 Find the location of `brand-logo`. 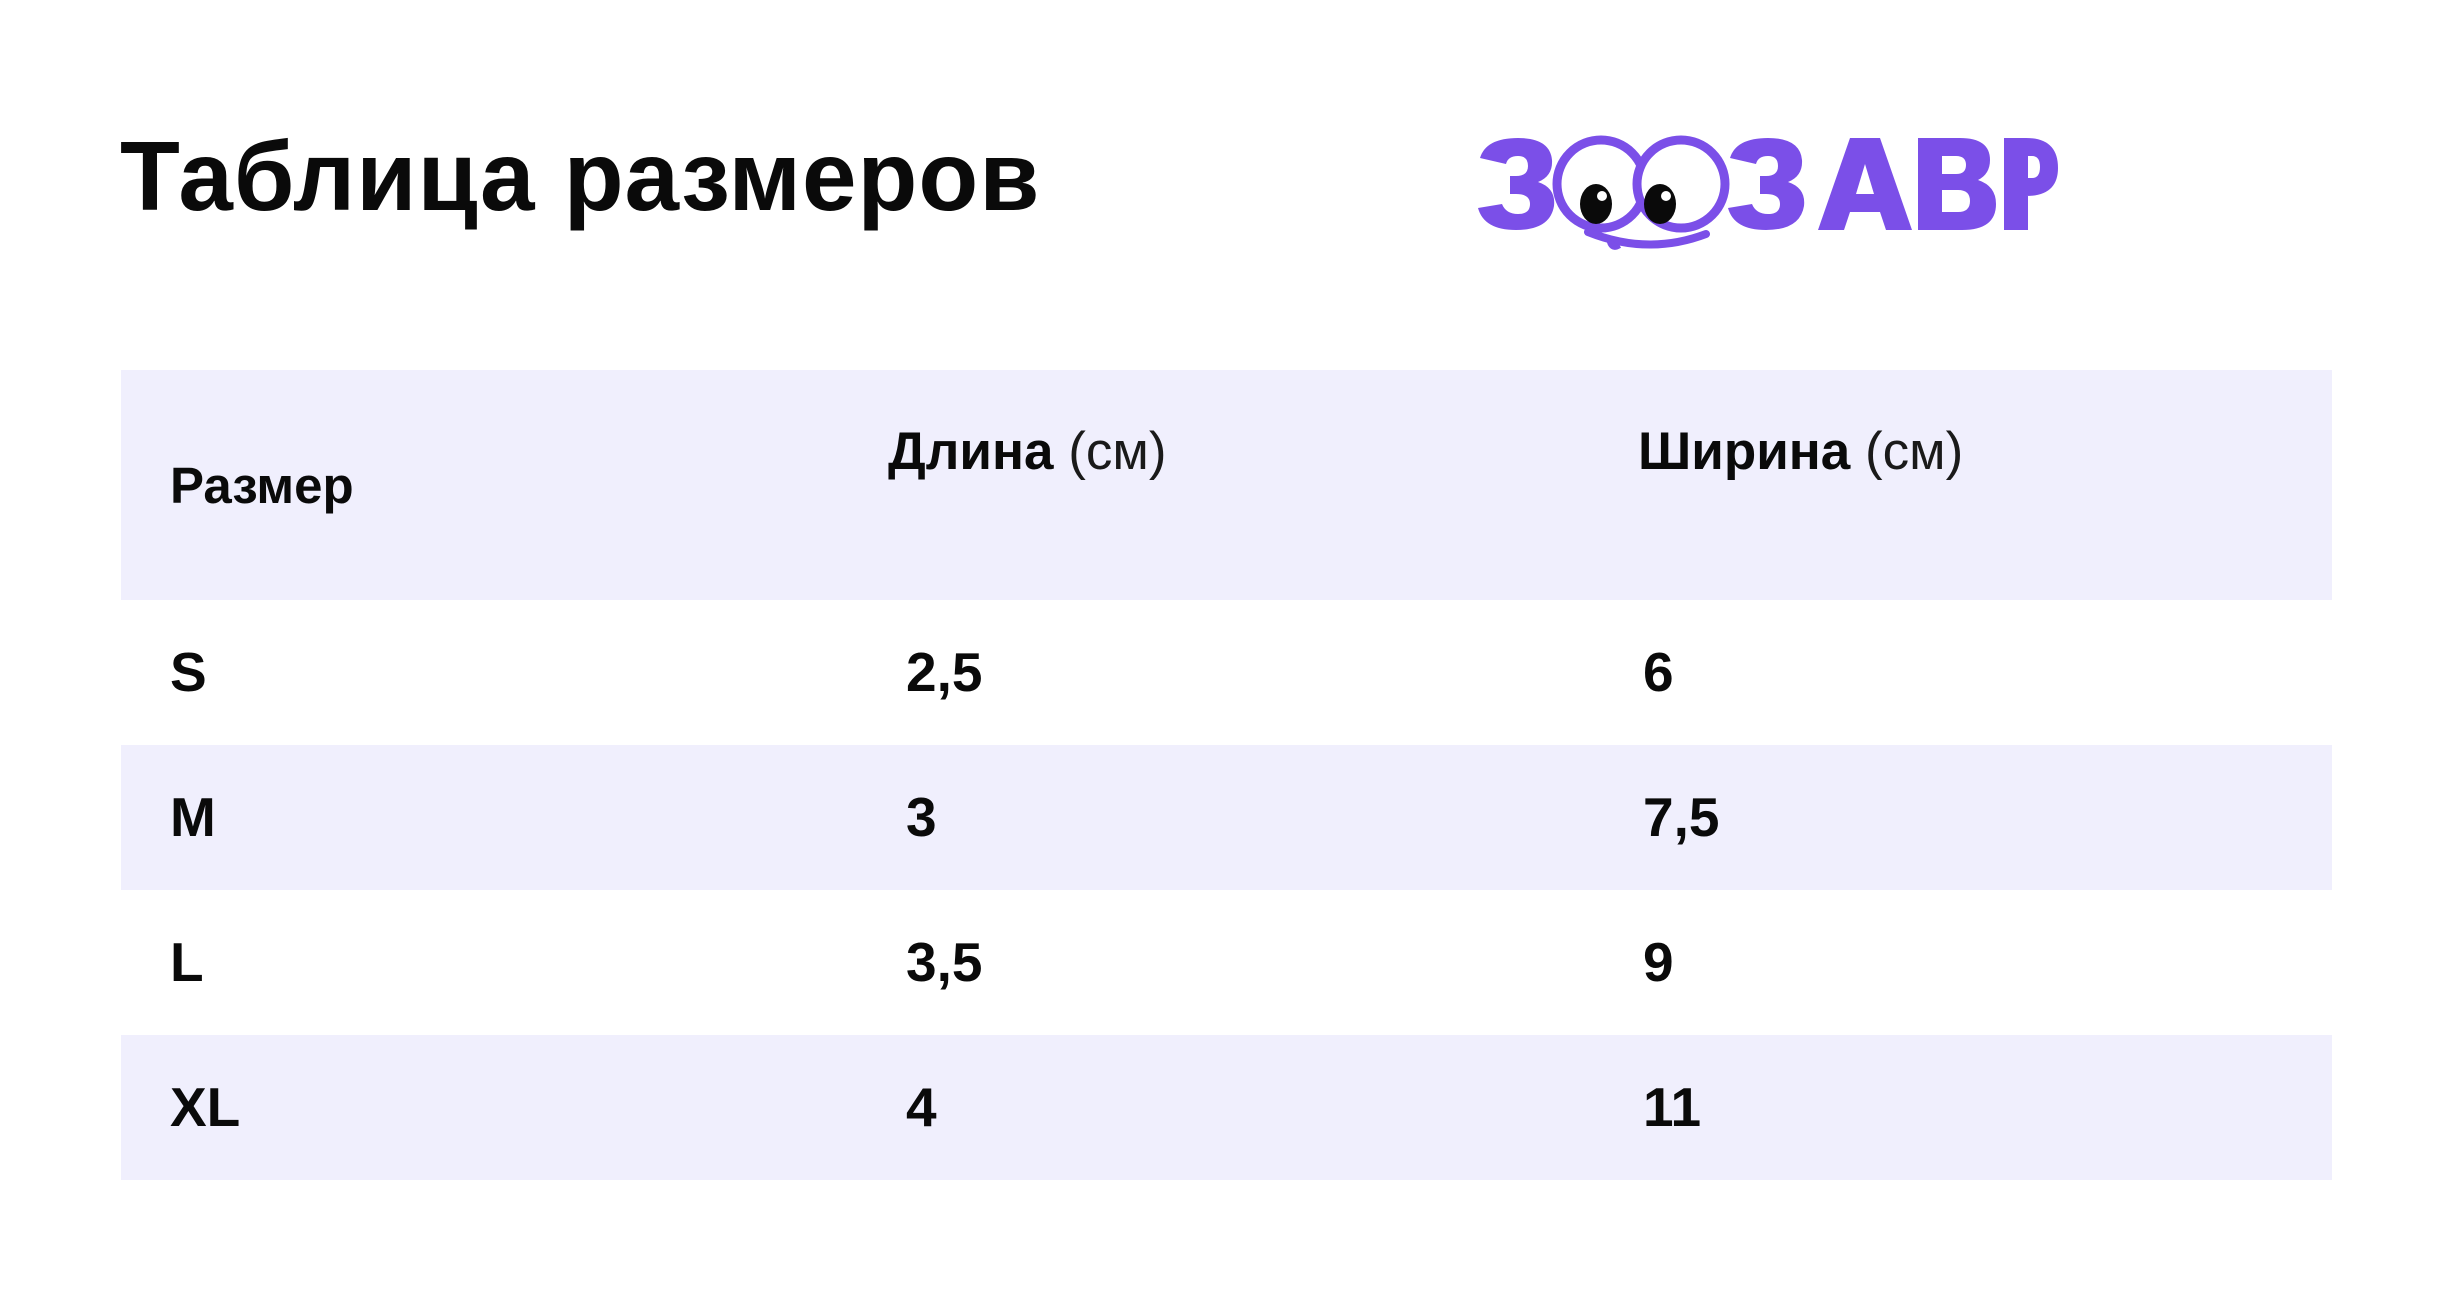

brand-logo is located at coordinates (1768, 195).